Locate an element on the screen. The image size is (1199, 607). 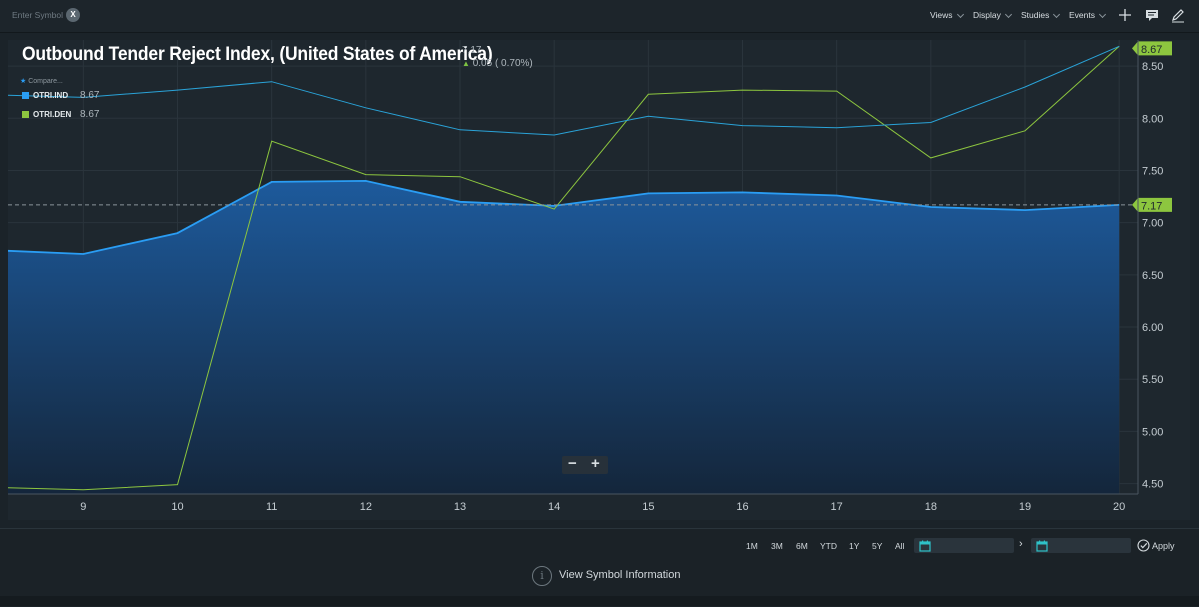
plus-icon is located at coordinates (1125, 15).